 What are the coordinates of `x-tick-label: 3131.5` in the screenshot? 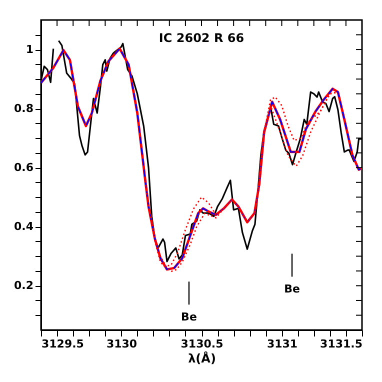 It's located at (341, 344).